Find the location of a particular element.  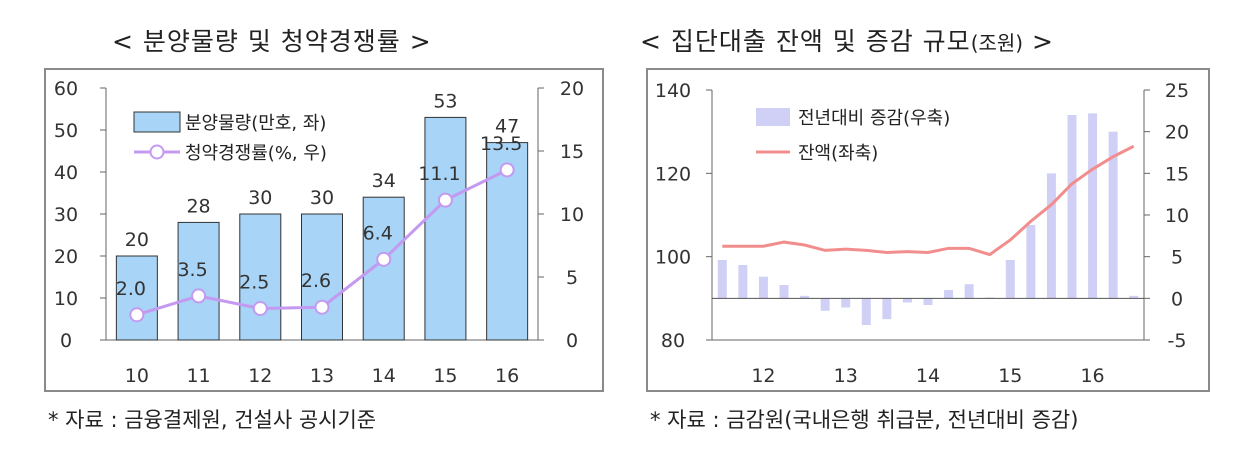

left-chart-line-label: 11.1 is located at coordinates (439, 174).